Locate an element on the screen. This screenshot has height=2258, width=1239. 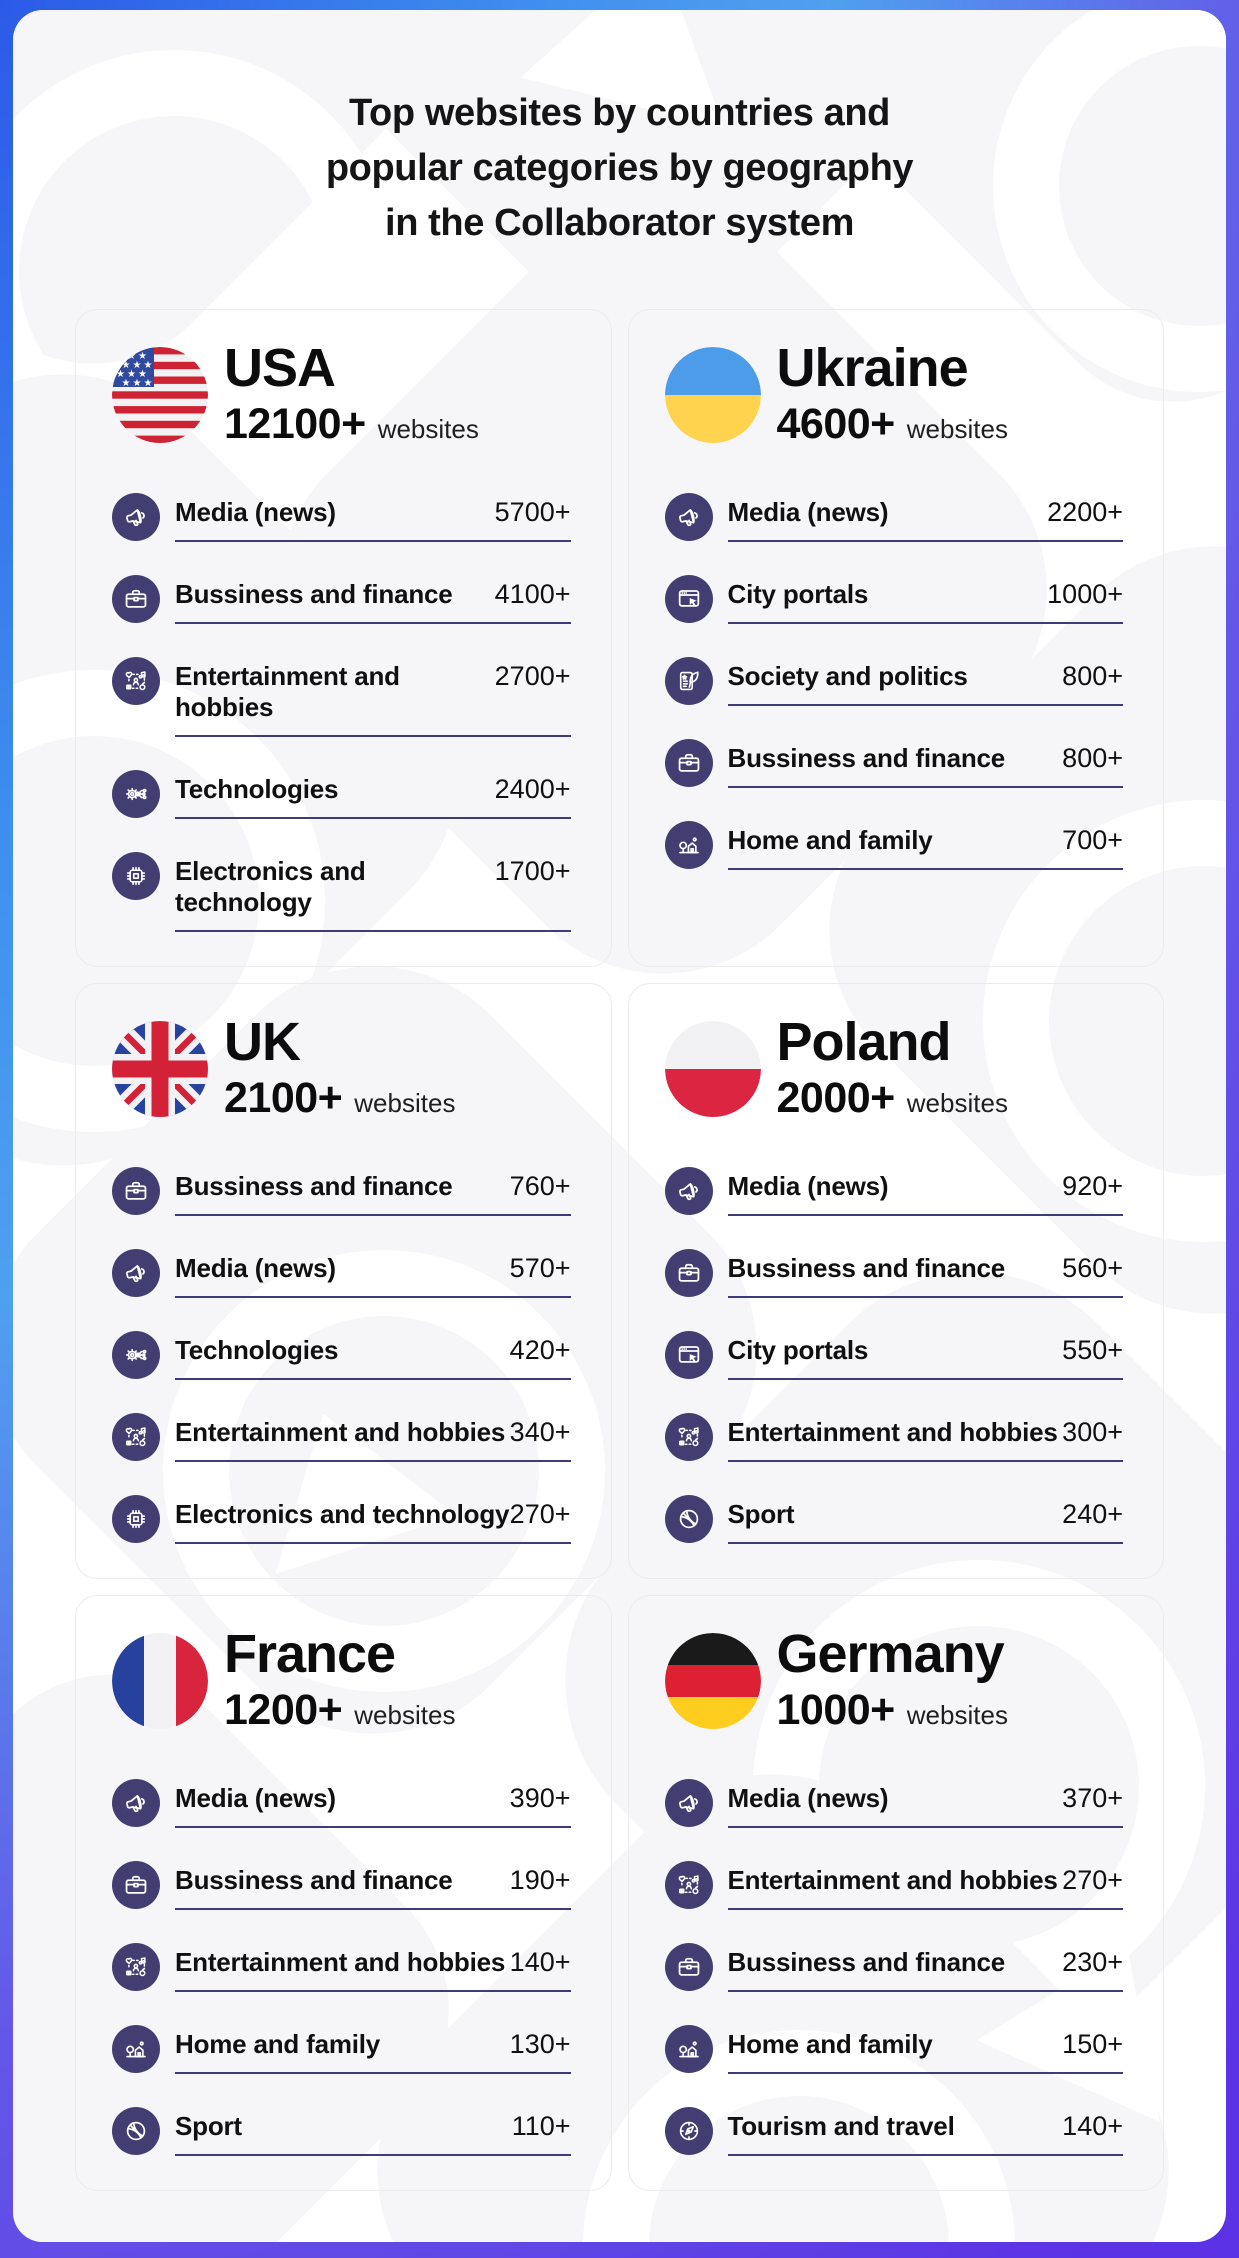
category-row: Entertainment and hobbies 2700+ is located at coordinates (341, 697).